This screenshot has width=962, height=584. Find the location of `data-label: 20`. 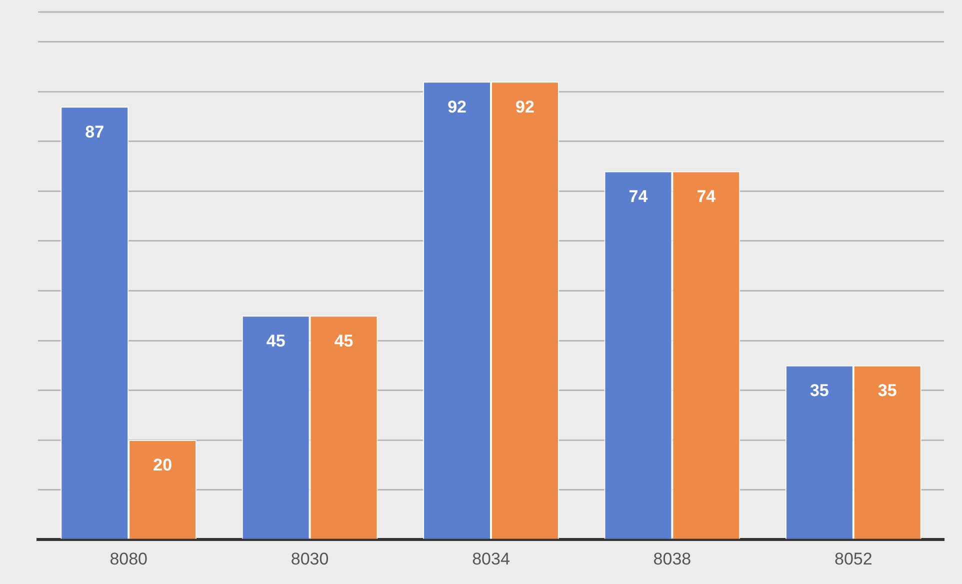

data-label: 20 is located at coordinates (162, 465).